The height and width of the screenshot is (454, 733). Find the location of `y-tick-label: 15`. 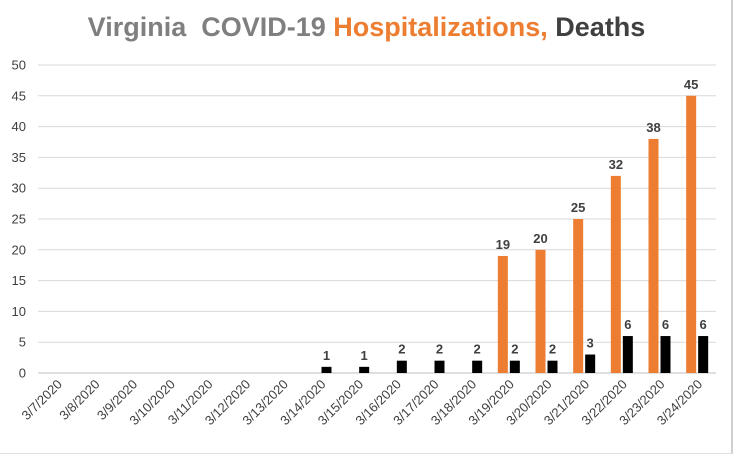

y-tick-label: 15 is located at coordinates (19, 280).